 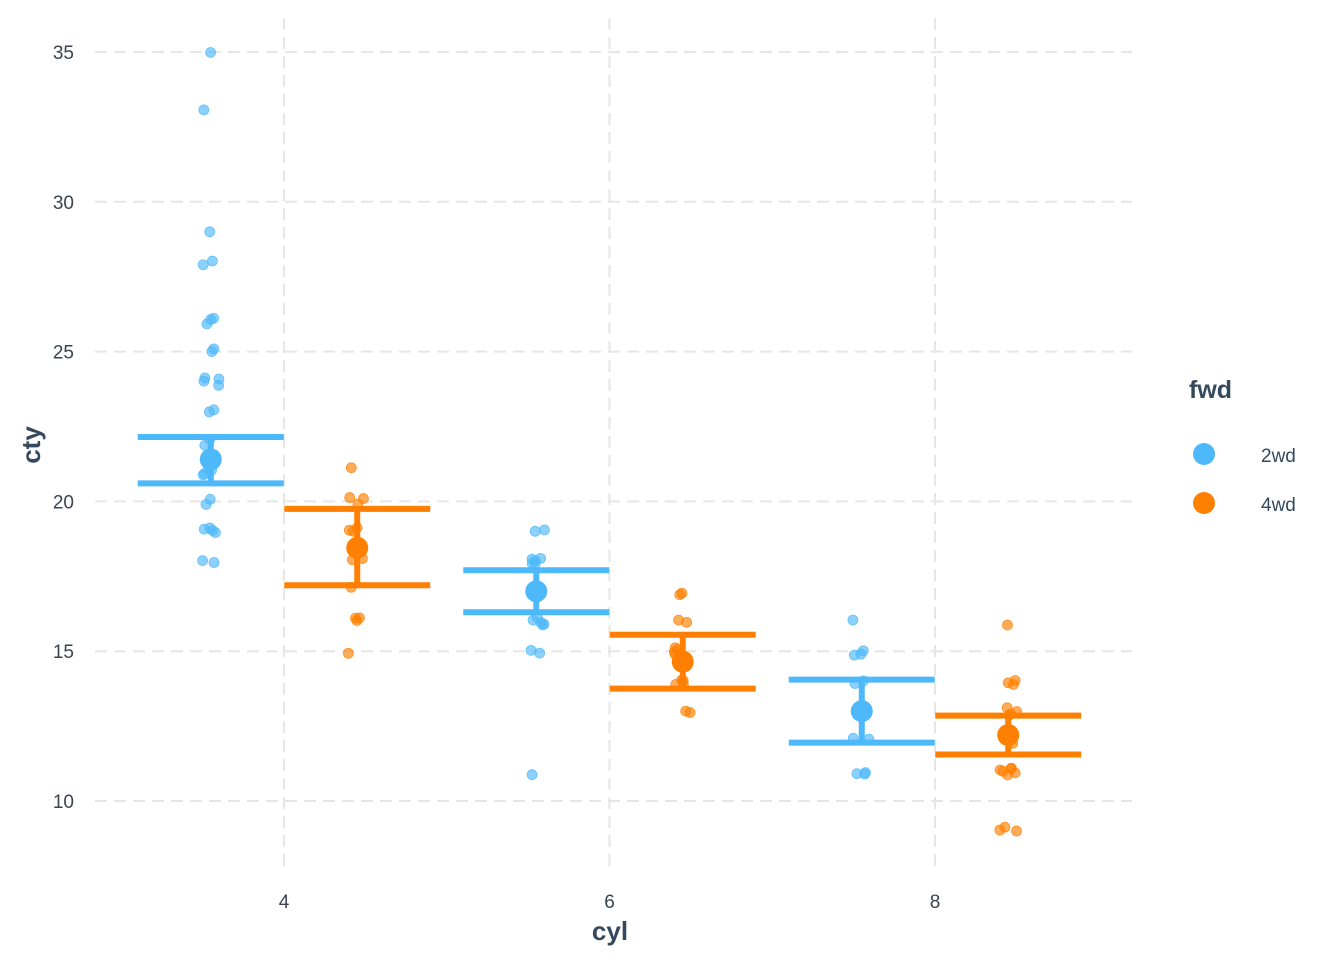 What do you see at coordinates (63, 802) in the screenshot?
I see `y-tick-label: 10` at bounding box center [63, 802].